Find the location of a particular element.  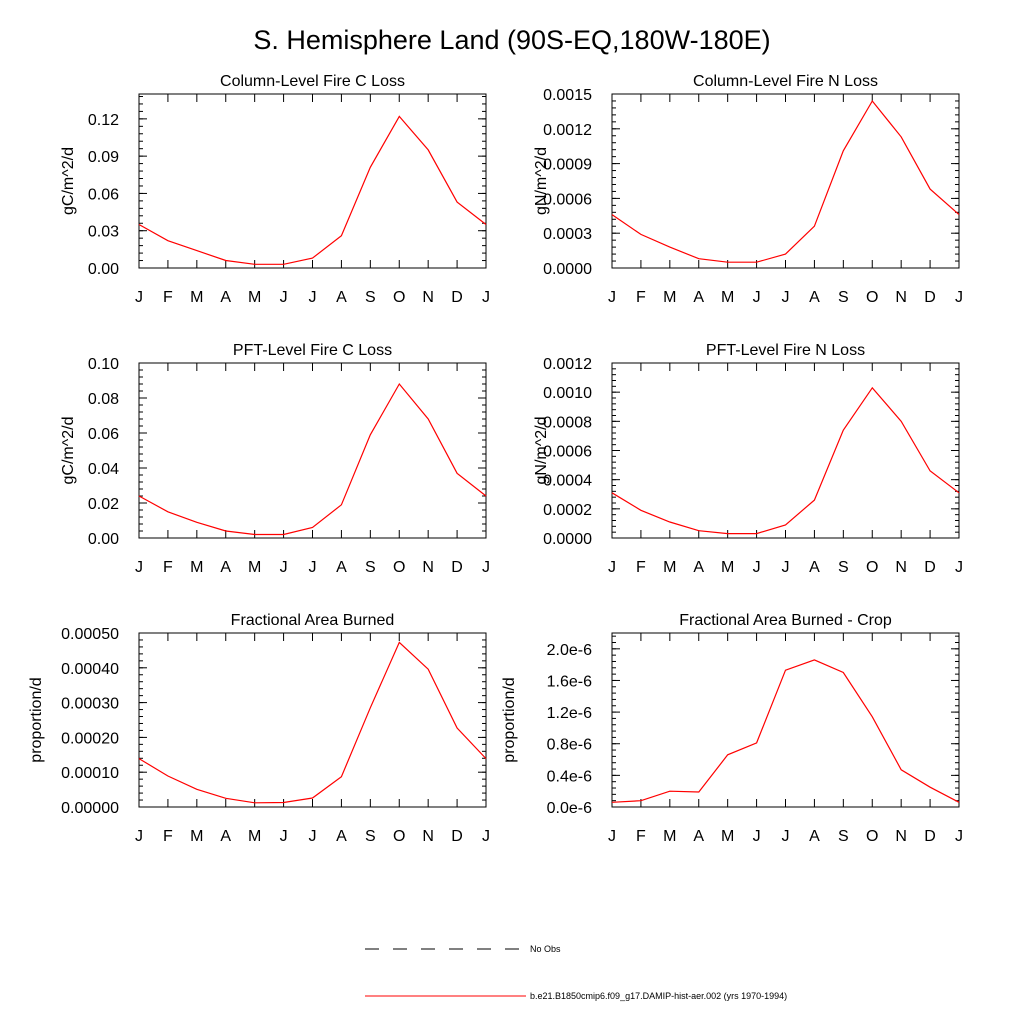

y-tick-label: 0.10 is located at coordinates (103, 364).